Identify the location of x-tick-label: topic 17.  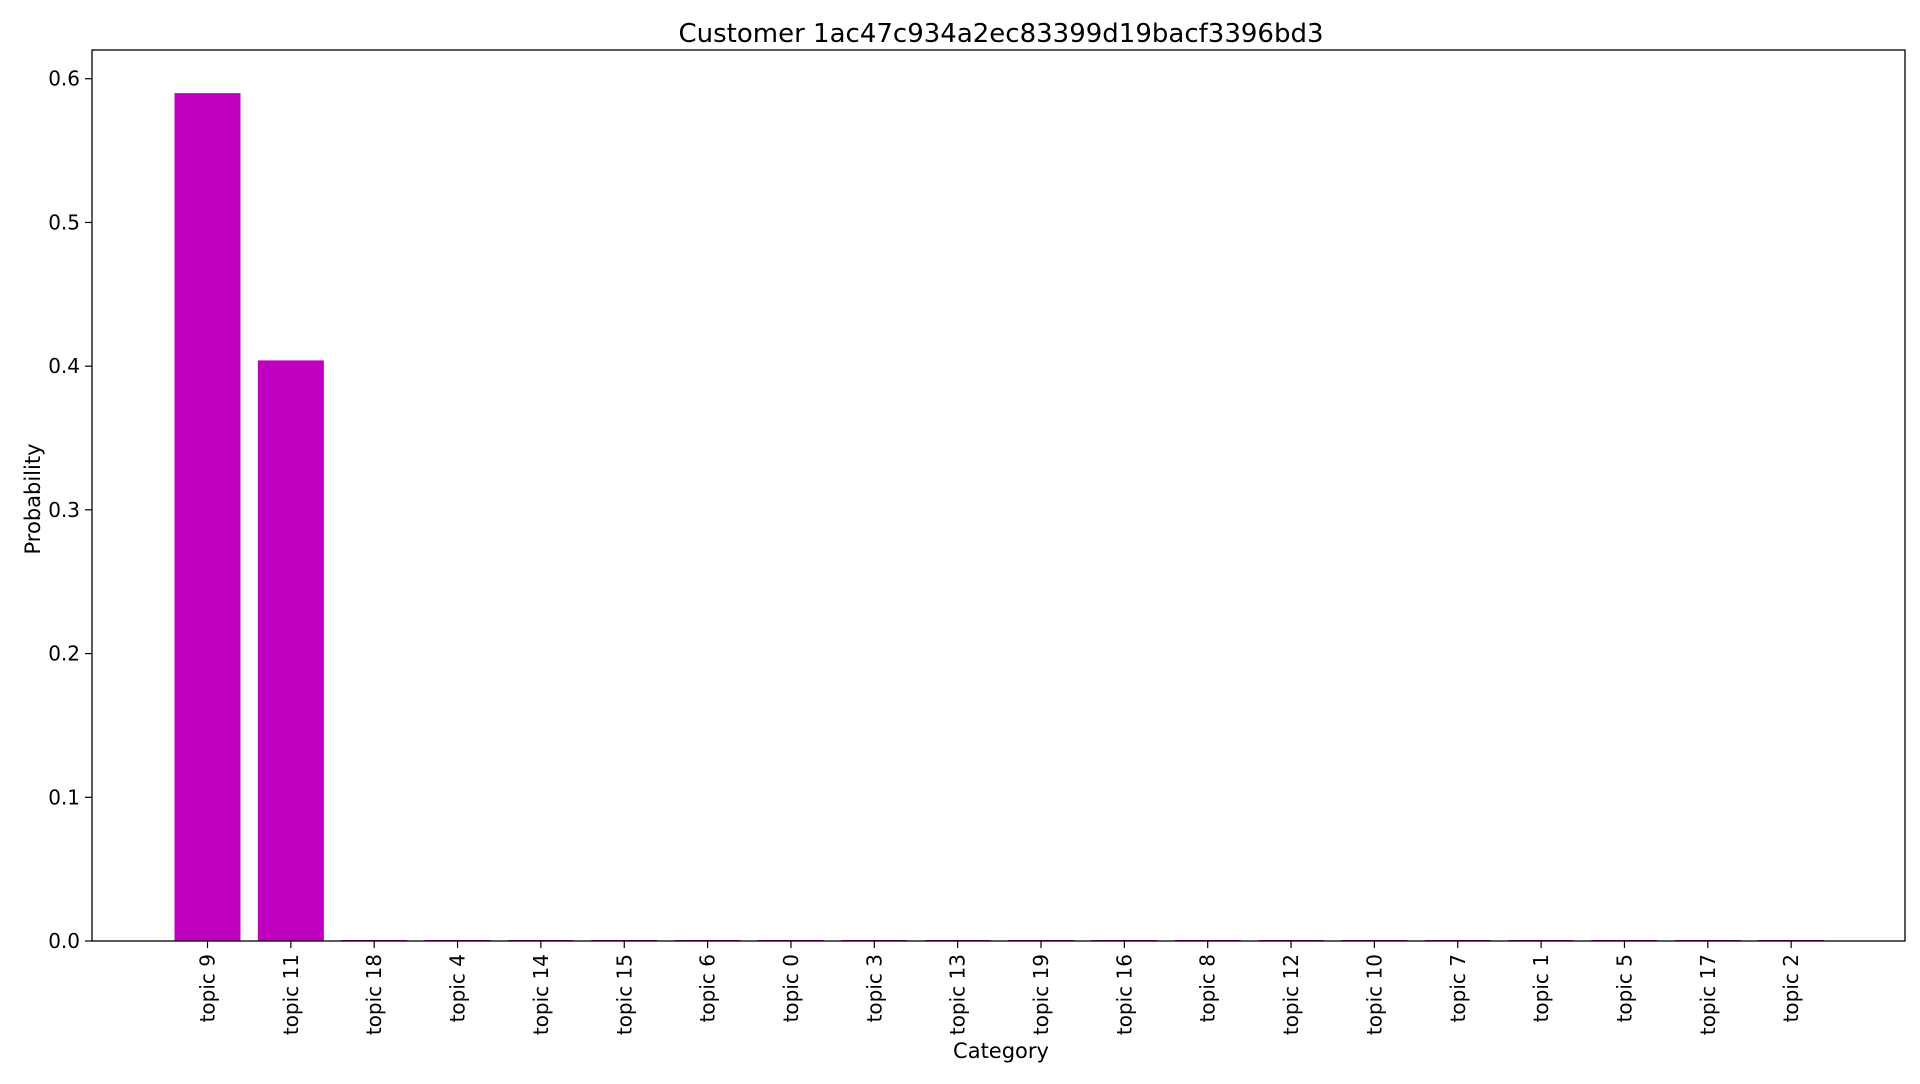
(1708, 994).